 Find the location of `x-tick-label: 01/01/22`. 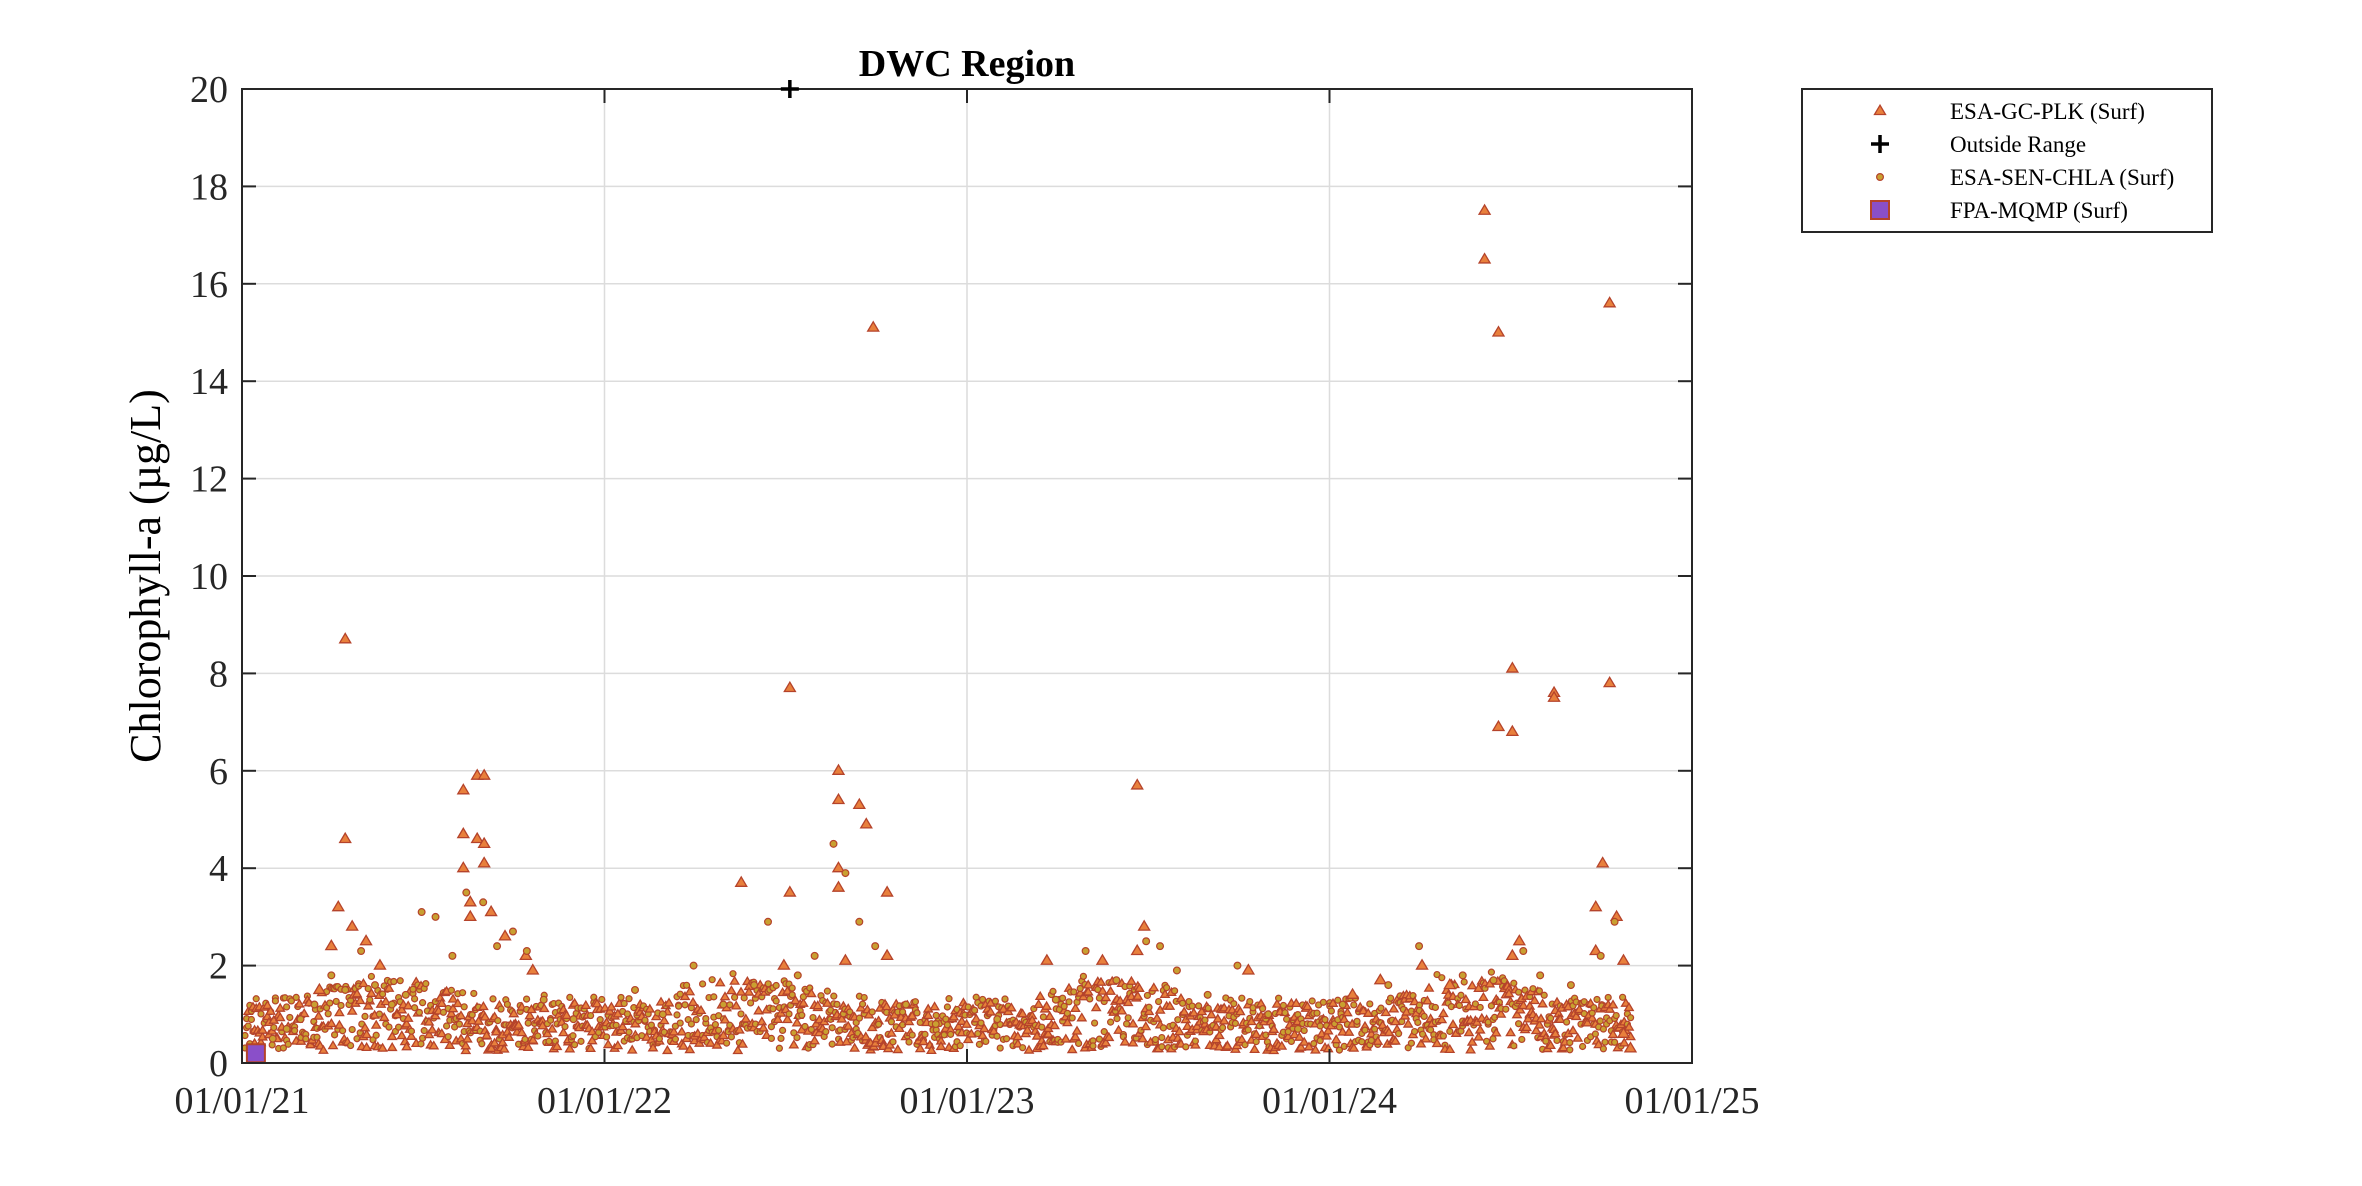

x-tick-label: 01/01/22 is located at coordinates (604, 1101).